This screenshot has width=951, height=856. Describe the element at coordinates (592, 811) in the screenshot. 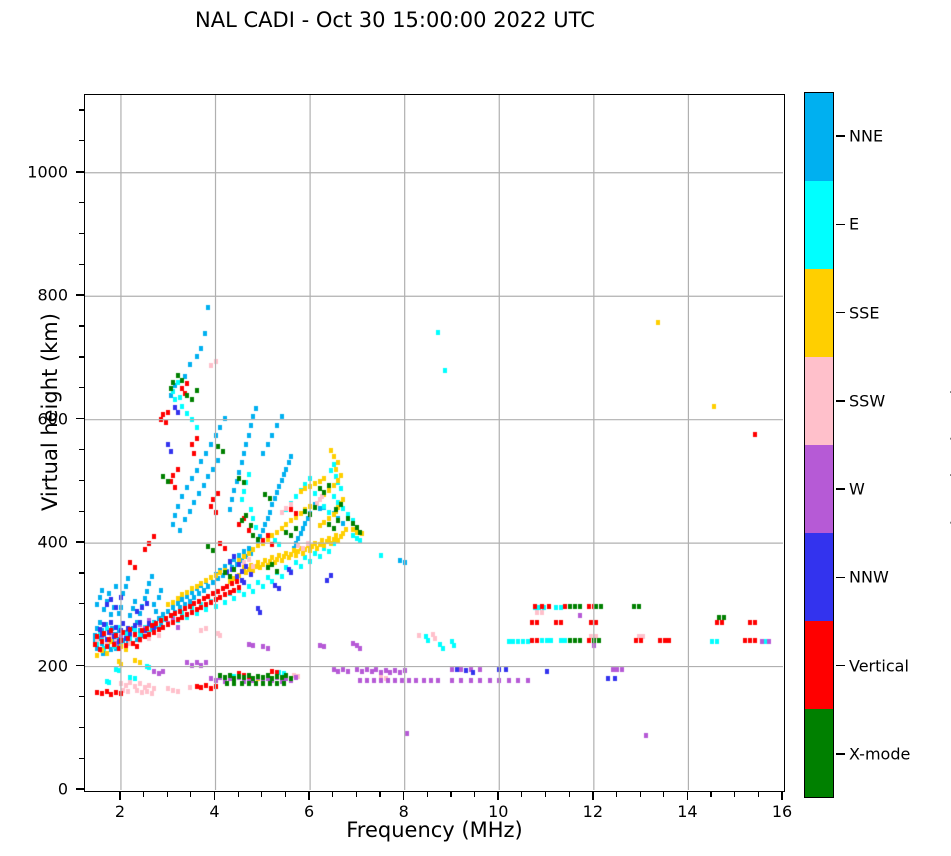

I see `x-tick-label: 12` at that location.